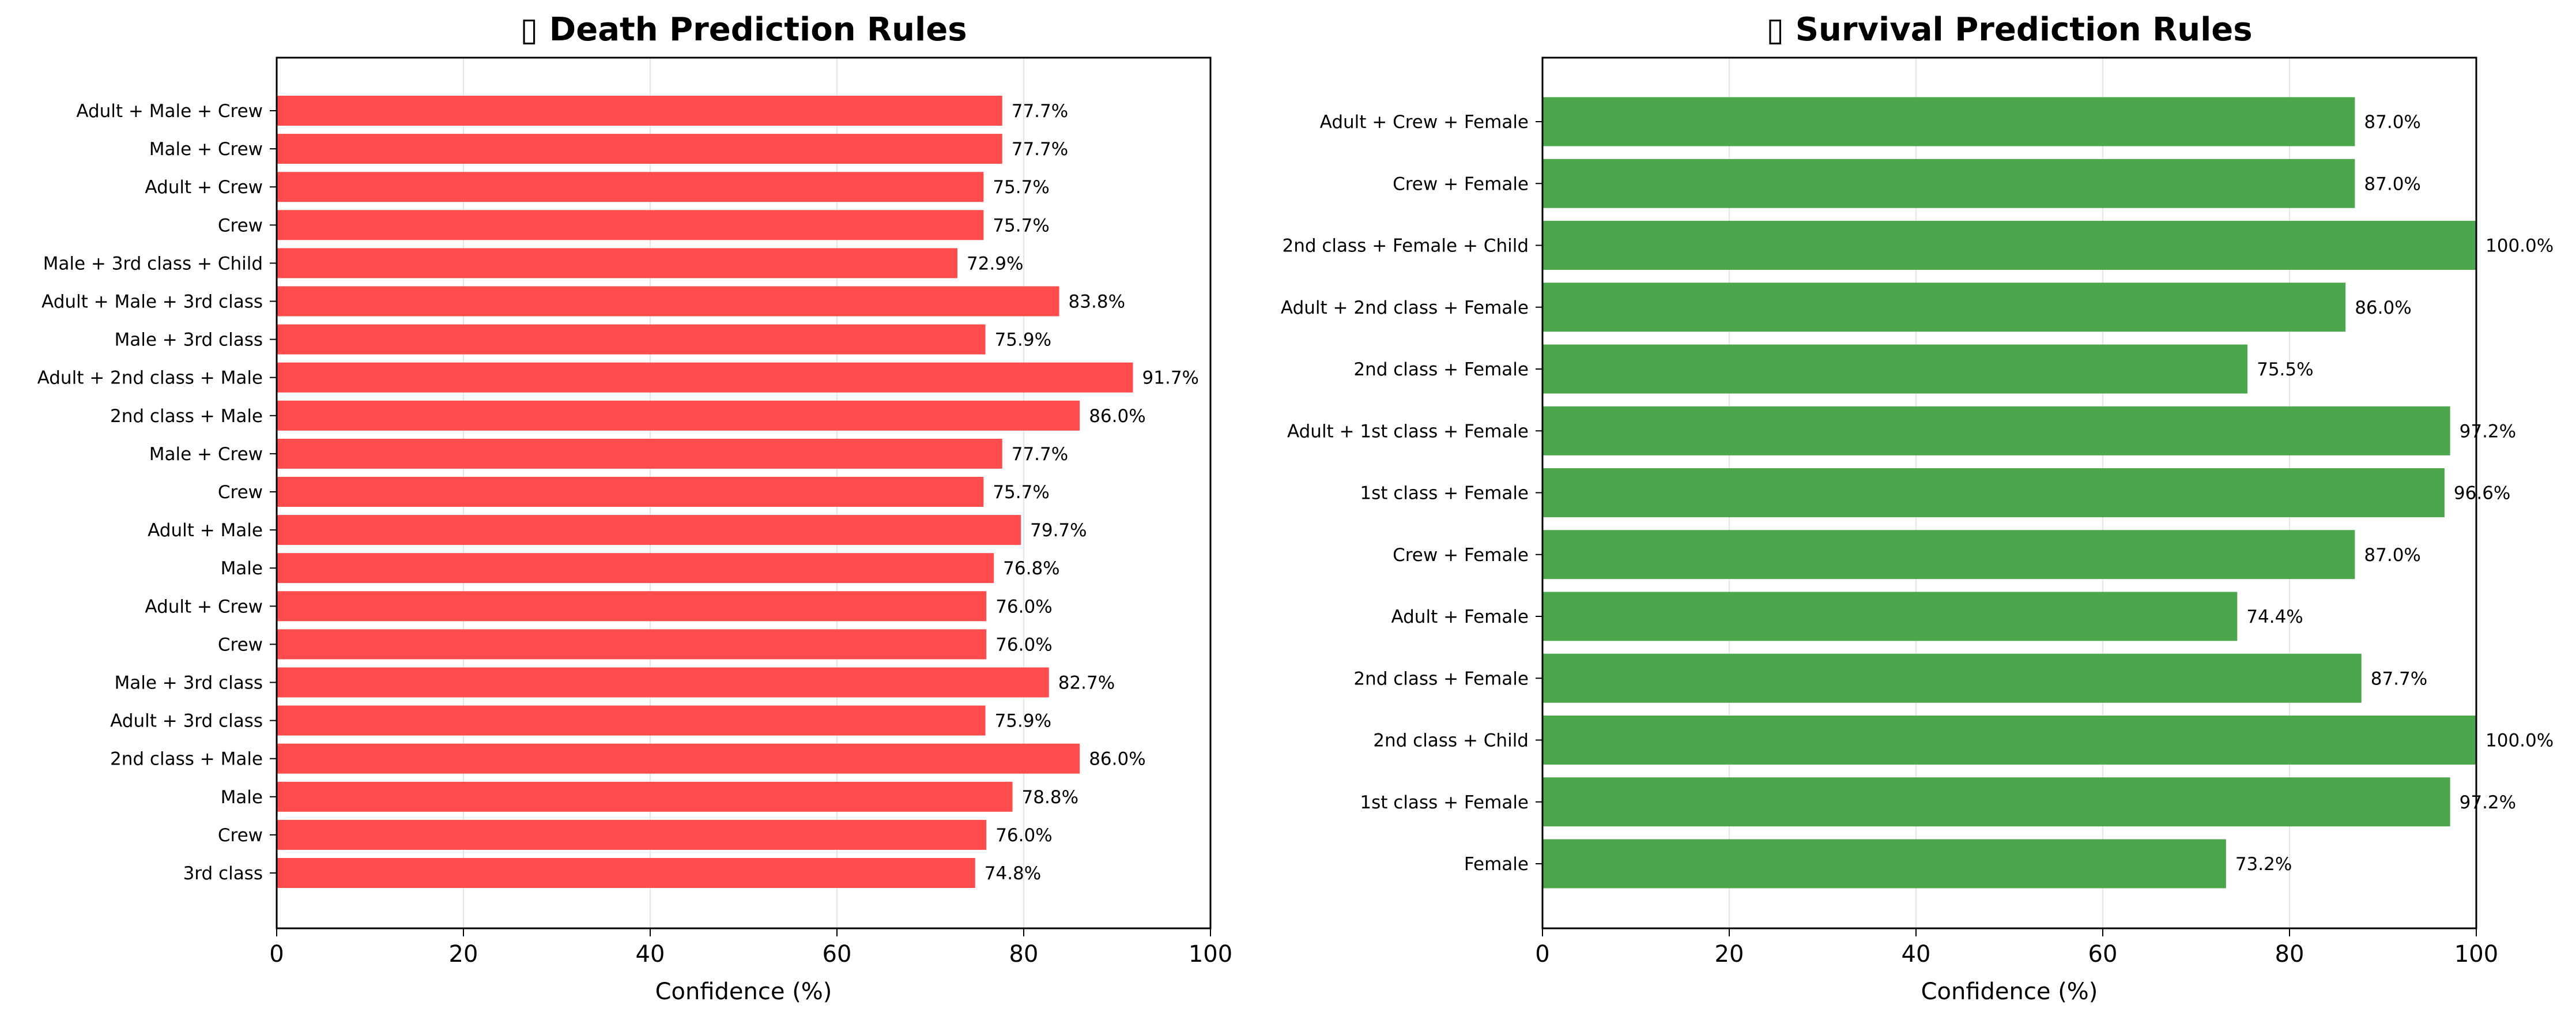 This screenshot has width=2576, height=1020. I want to click on value-label: 87.7%, so click(2399, 678).